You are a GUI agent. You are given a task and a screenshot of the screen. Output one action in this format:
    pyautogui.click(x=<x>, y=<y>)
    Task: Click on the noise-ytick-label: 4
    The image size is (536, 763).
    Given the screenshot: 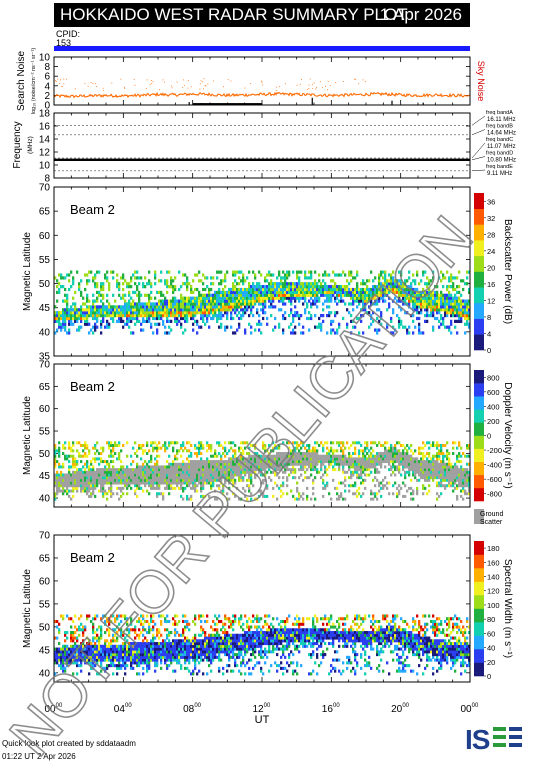 What is the action you would take?
    pyautogui.click(x=47, y=86)
    